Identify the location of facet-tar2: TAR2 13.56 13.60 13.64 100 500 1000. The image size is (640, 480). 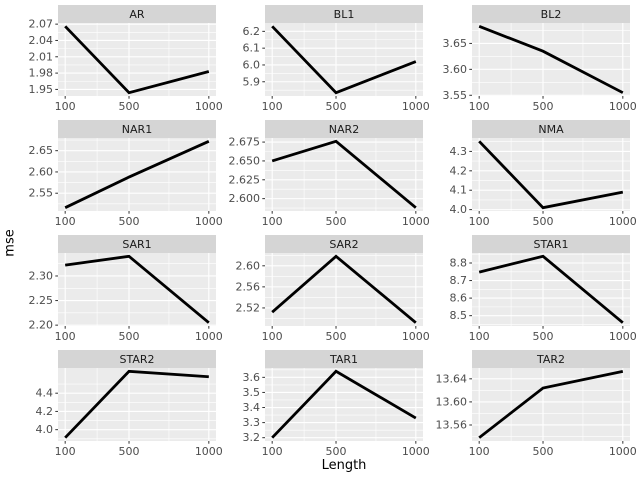
(531, 405).